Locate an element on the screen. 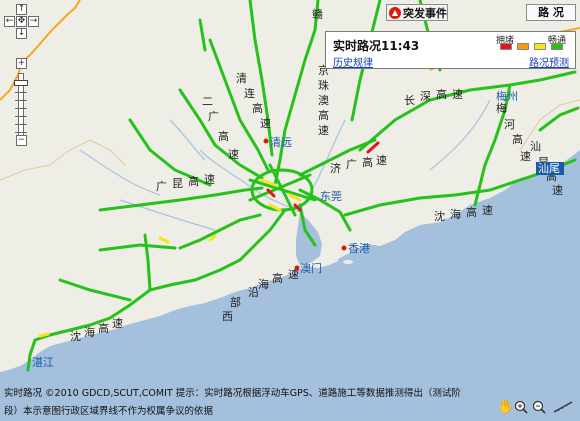 This screenshot has width=580, height=421. guangzhou-qingyuan-expressway-label-char: 速 is located at coordinates (265, 123).